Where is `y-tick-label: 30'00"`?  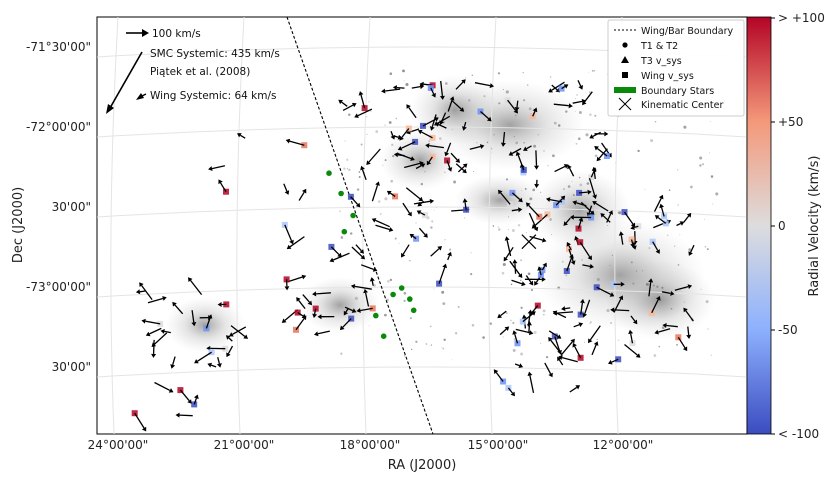
y-tick-label: 30'00" is located at coordinates (71, 367).